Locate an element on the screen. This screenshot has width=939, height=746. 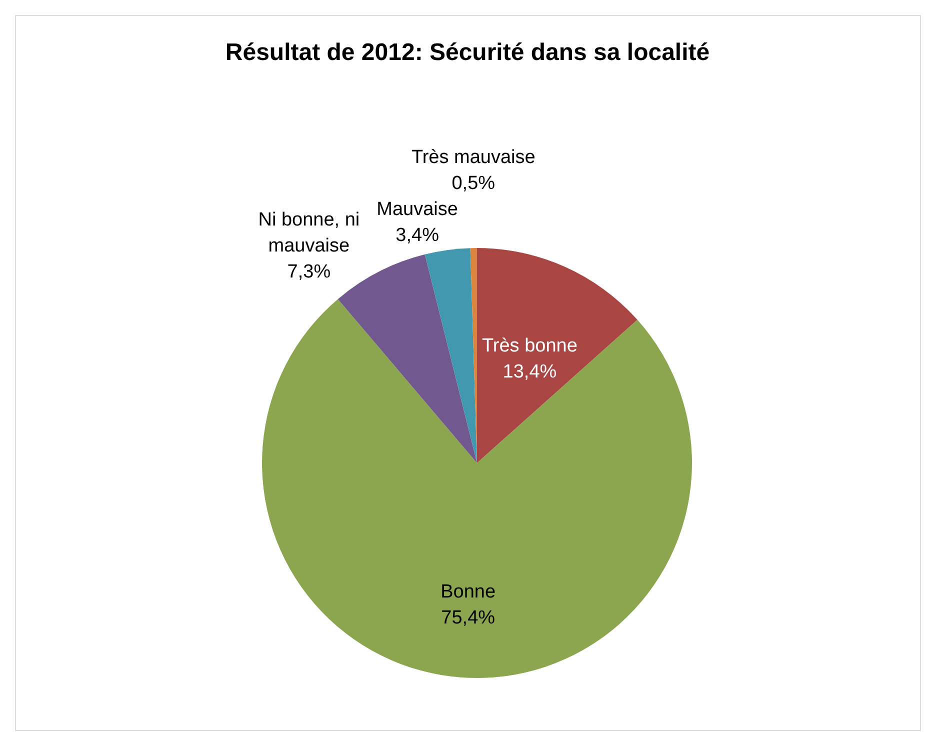
data-label: 75,4% is located at coordinates (468, 618).